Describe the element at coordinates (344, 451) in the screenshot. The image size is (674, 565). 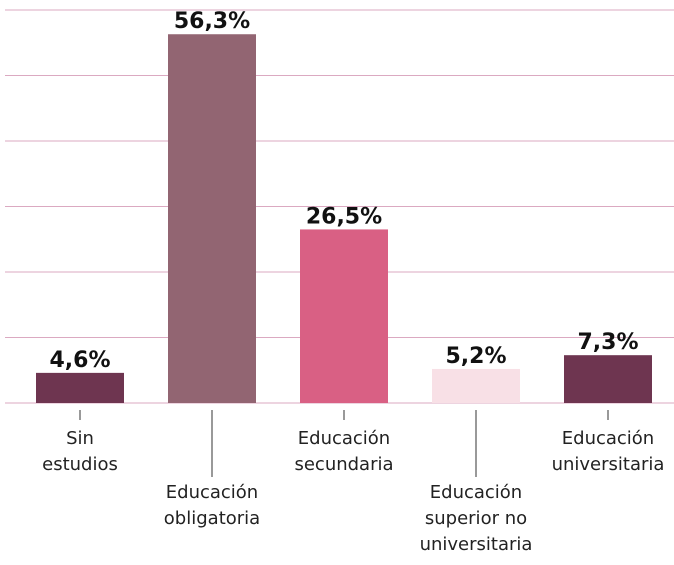
I see `x-tick-label: Educación secundaria` at that location.